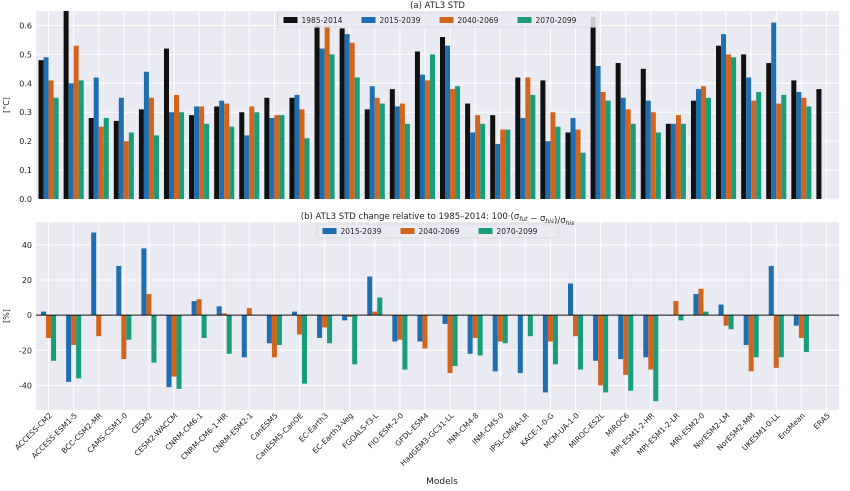 The height and width of the screenshot is (491, 850). I want to click on y-tick-label: 0.3, so click(25, 112).